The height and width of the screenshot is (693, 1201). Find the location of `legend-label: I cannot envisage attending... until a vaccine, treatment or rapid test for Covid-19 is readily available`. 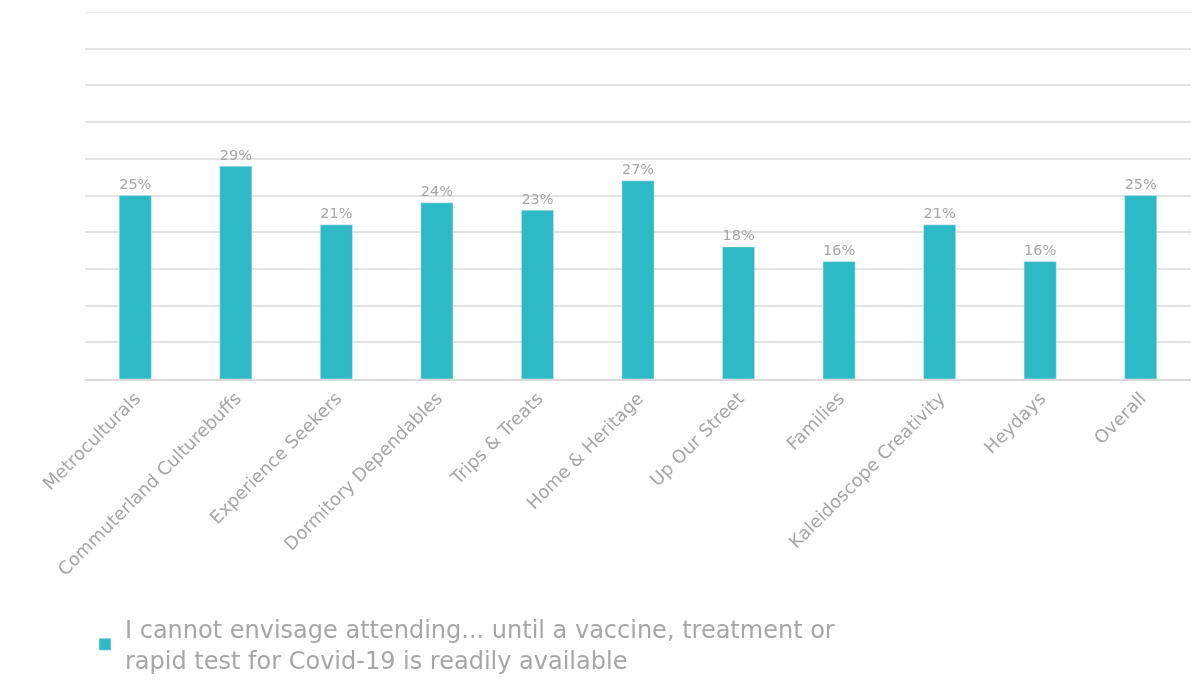

legend-label: I cannot envisage attending... until a vaccine, treatment or rapid test for Covid-19 is readily available is located at coordinates (480, 646).